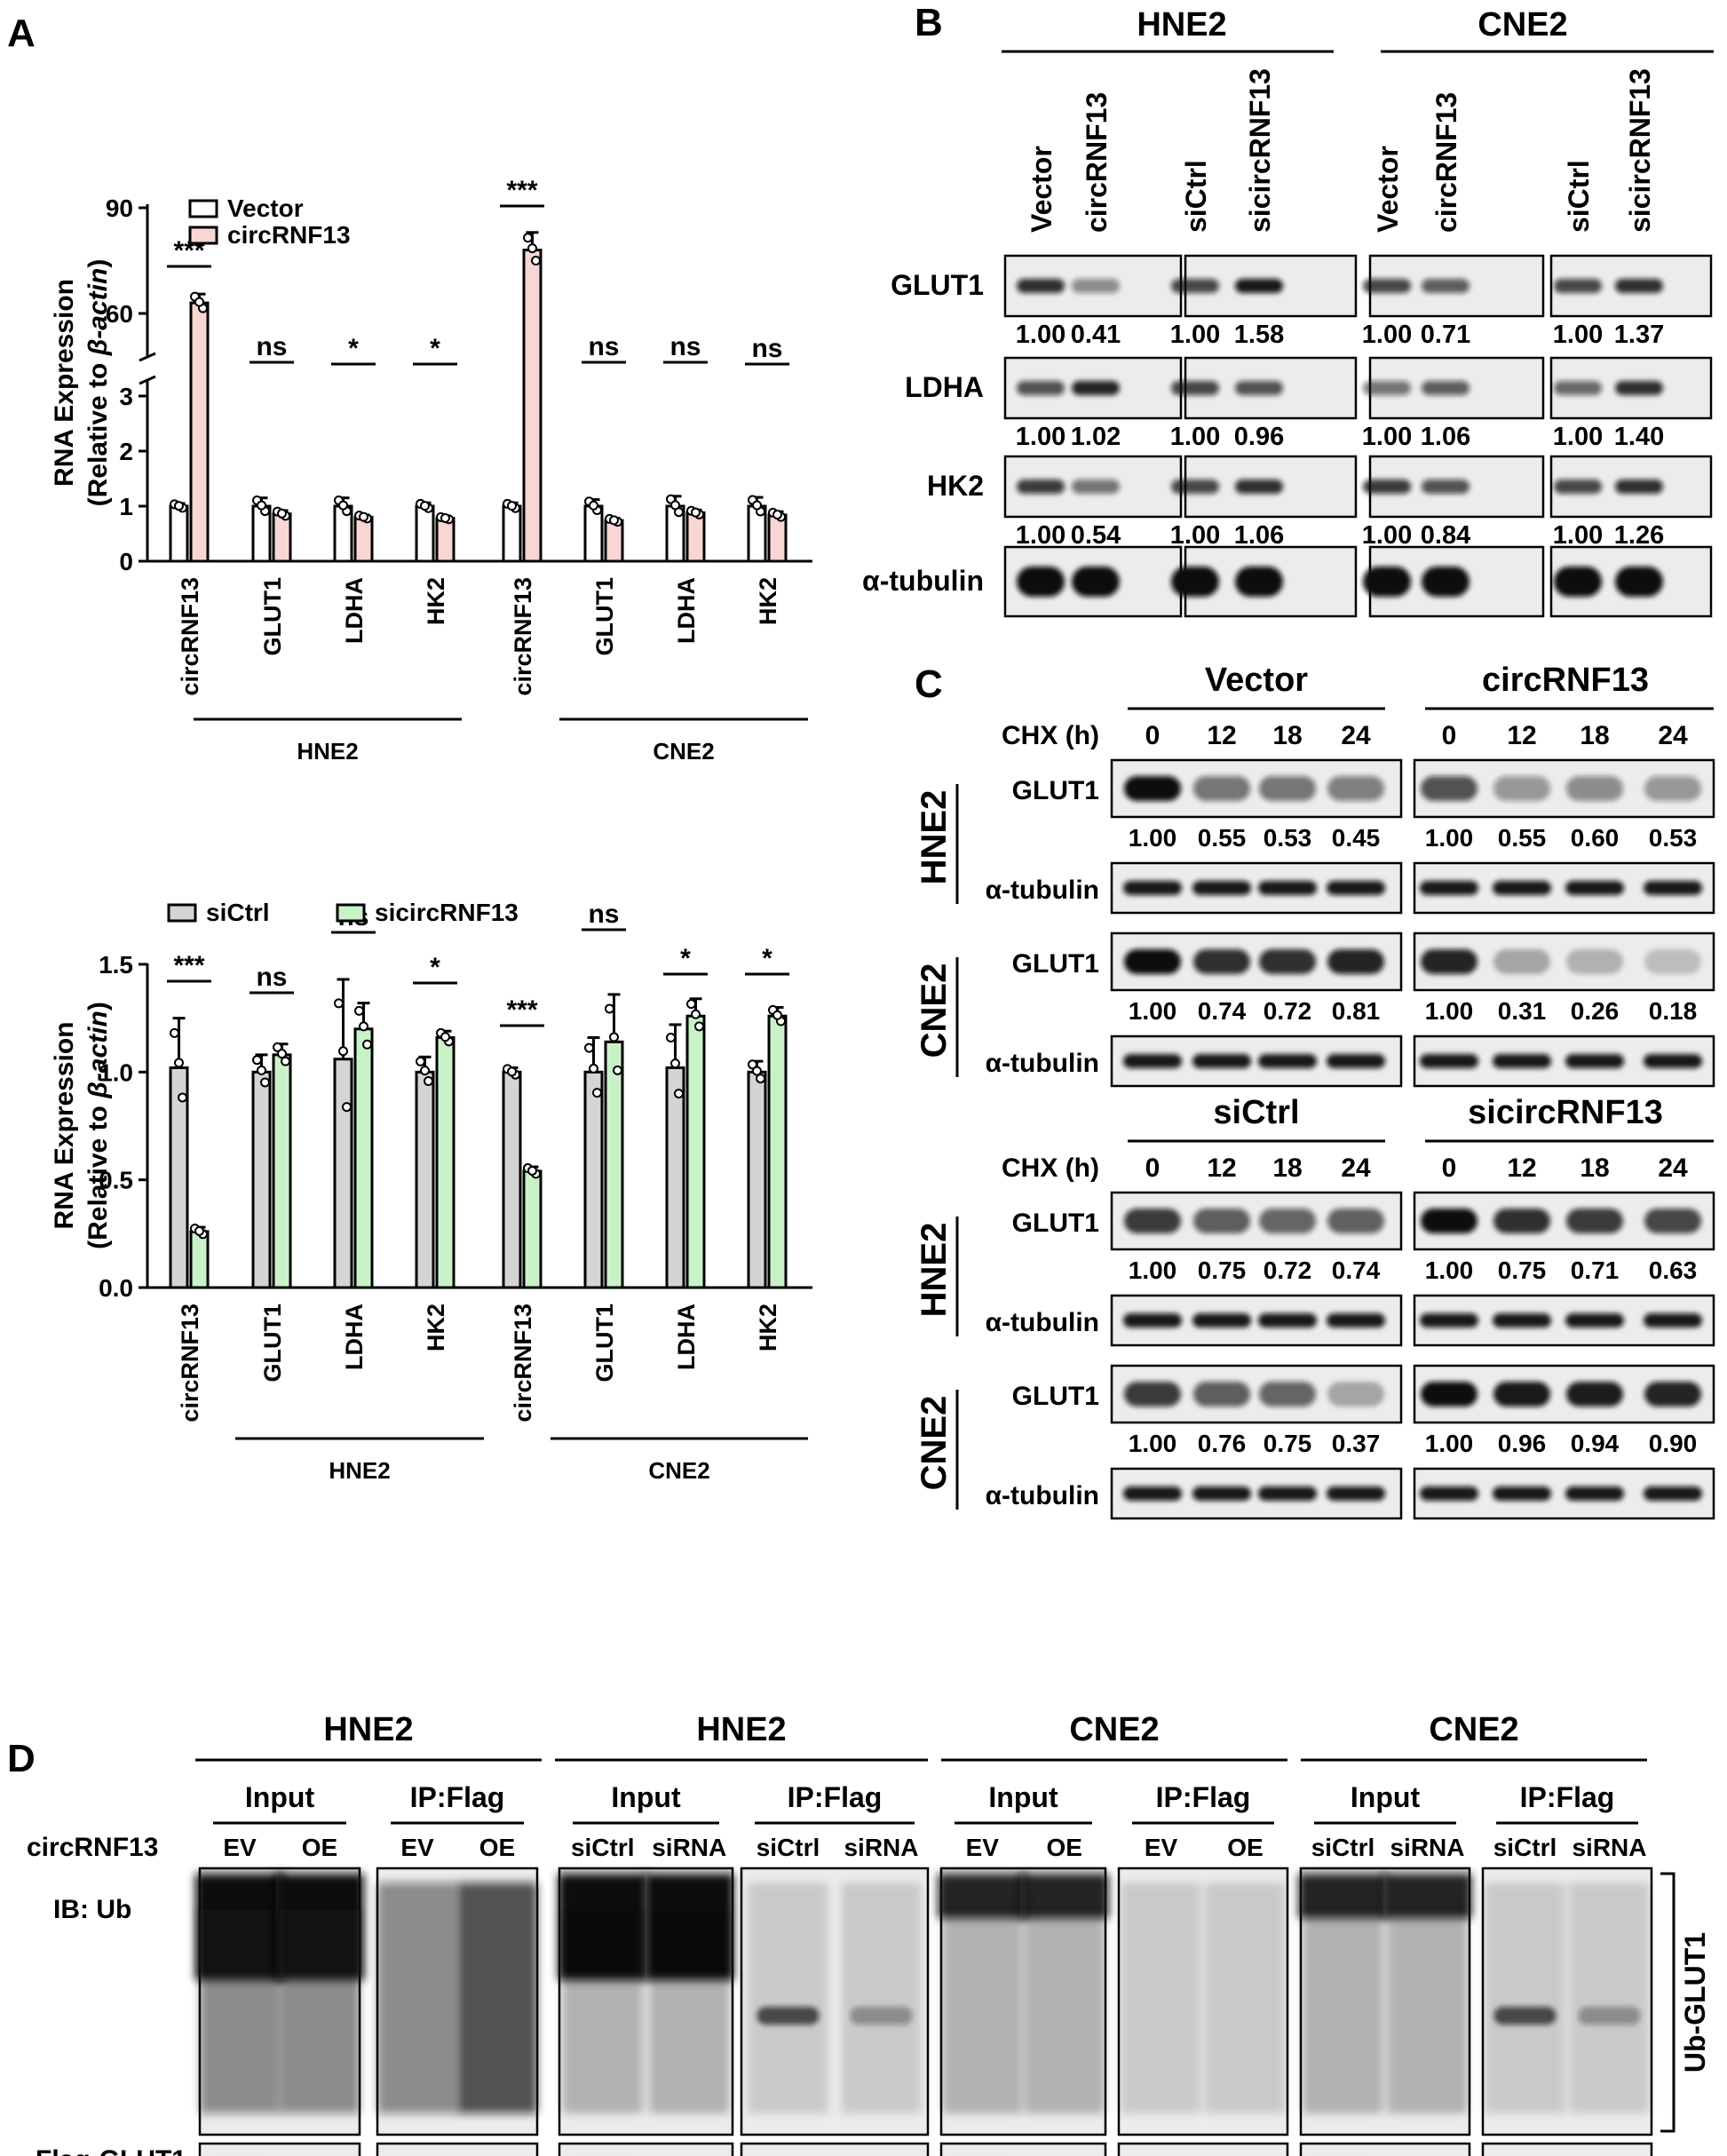 The width and height of the screenshot is (1727, 2156). What do you see at coordinates (1673, 1270) in the screenshot?
I see `quant-glut1: 0.63` at bounding box center [1673, 1270].